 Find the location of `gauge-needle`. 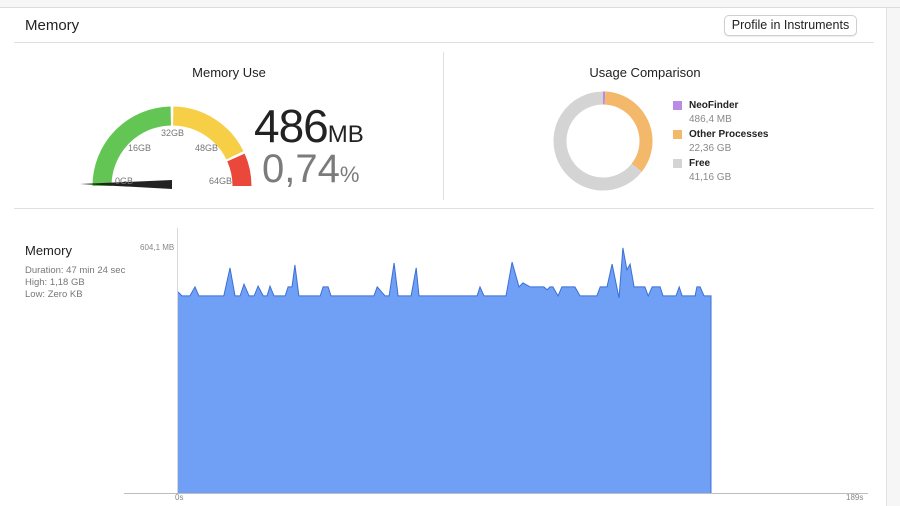

gauge-needle is located at coordinates (126, 184).